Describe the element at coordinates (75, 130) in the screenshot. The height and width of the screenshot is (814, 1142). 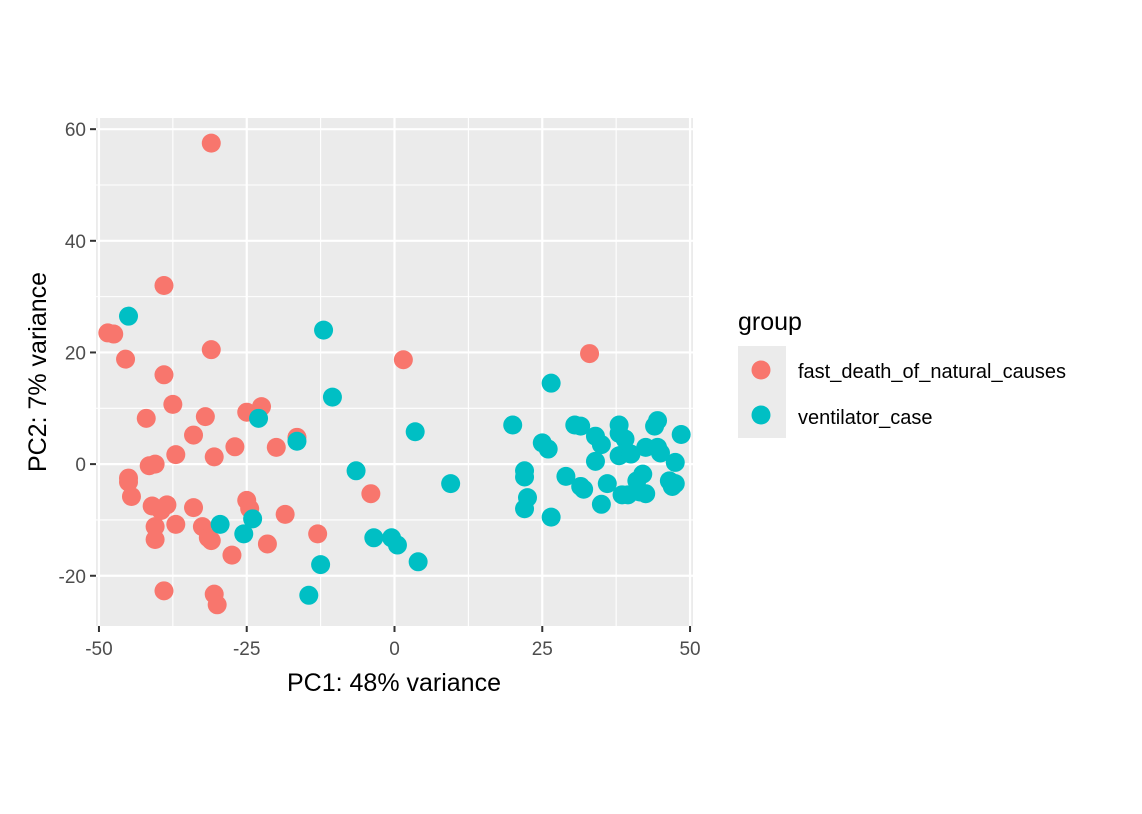
I see `y-tick-label: 60` at that location.